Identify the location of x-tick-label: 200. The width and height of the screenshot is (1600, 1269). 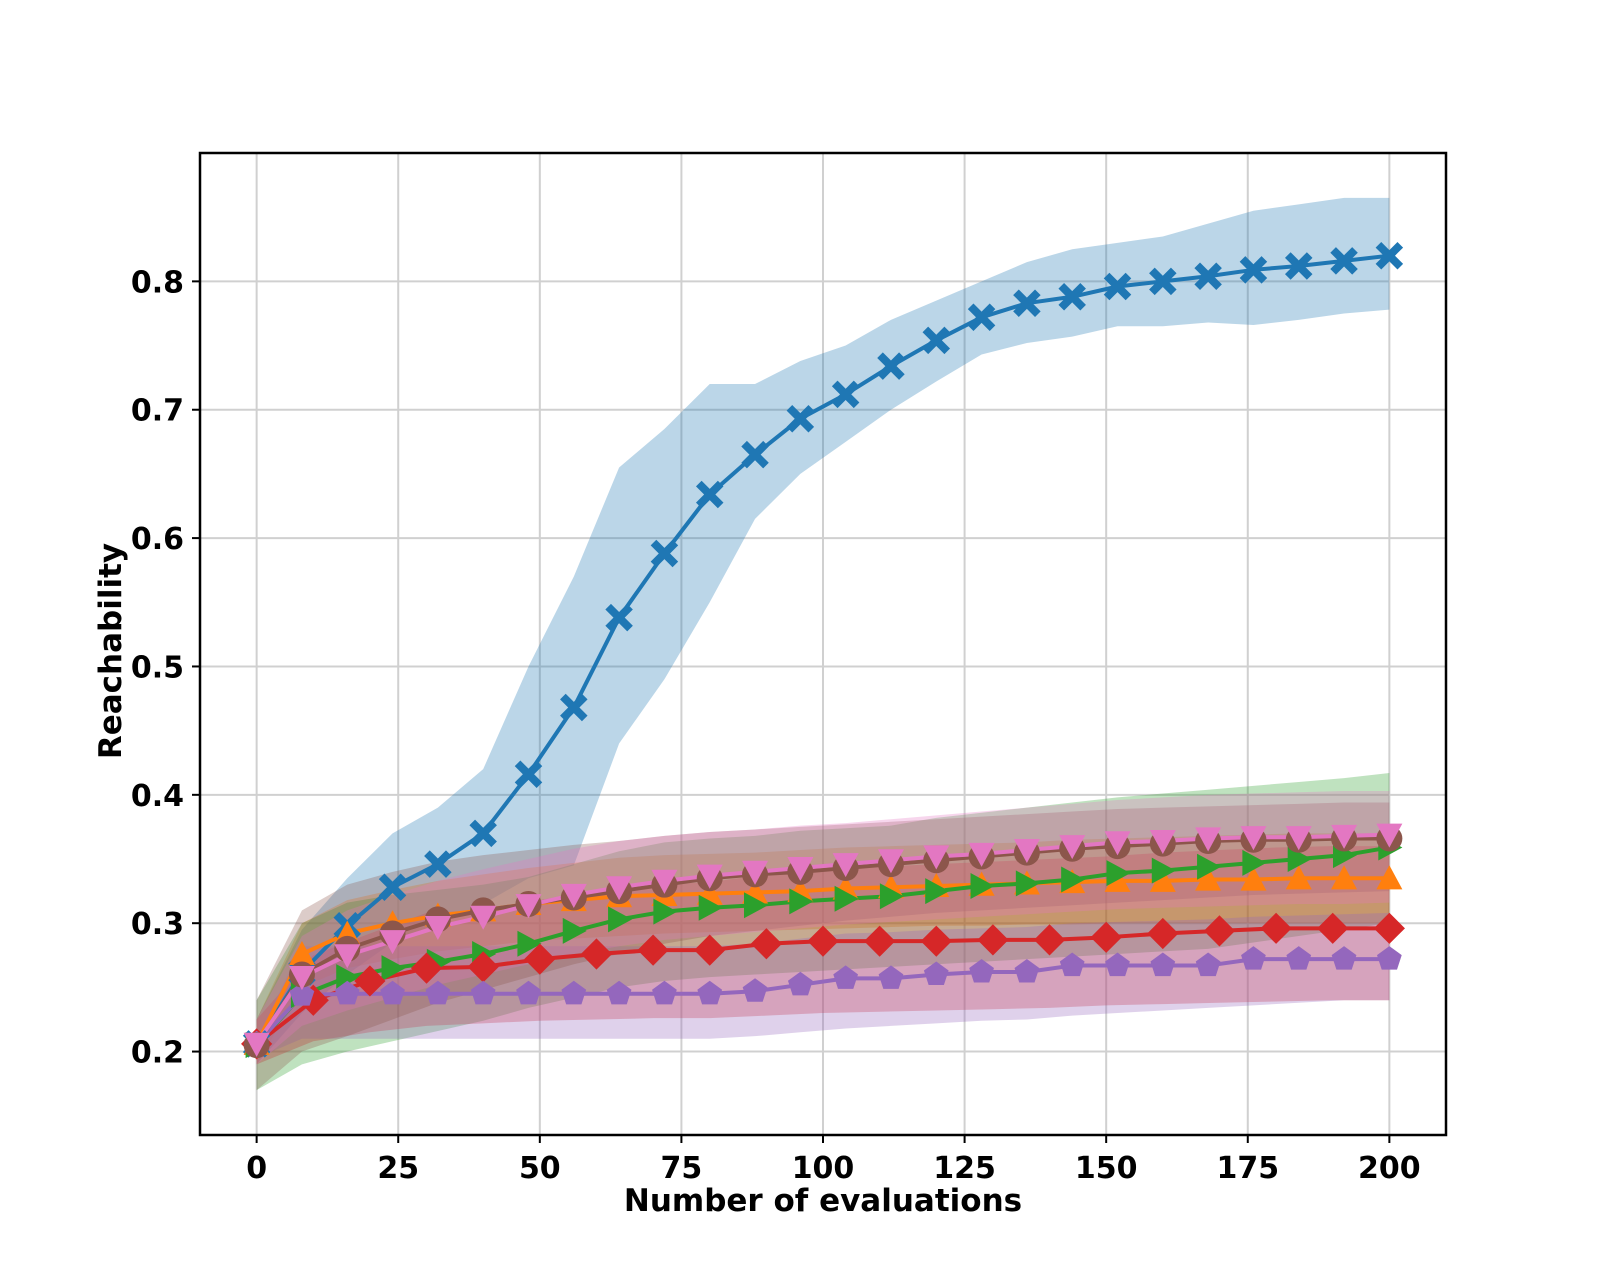
(1389, 1168).